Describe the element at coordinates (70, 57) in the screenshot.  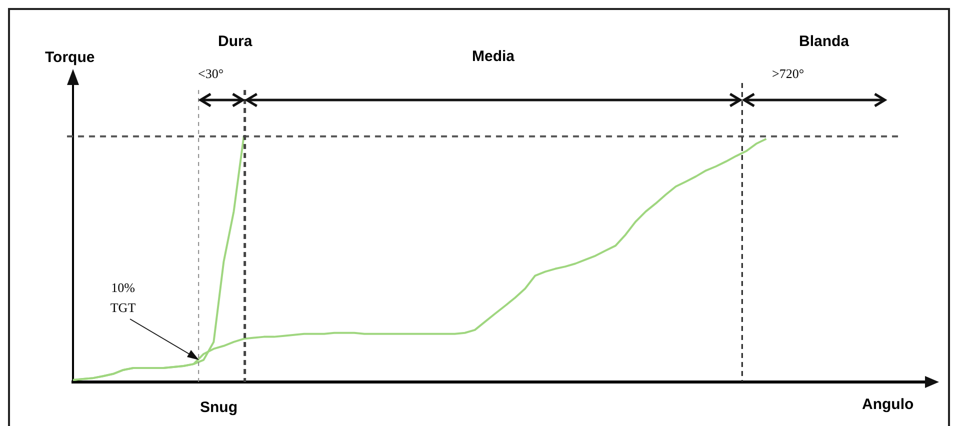
I see `y-axis-title: Torque` at that location.